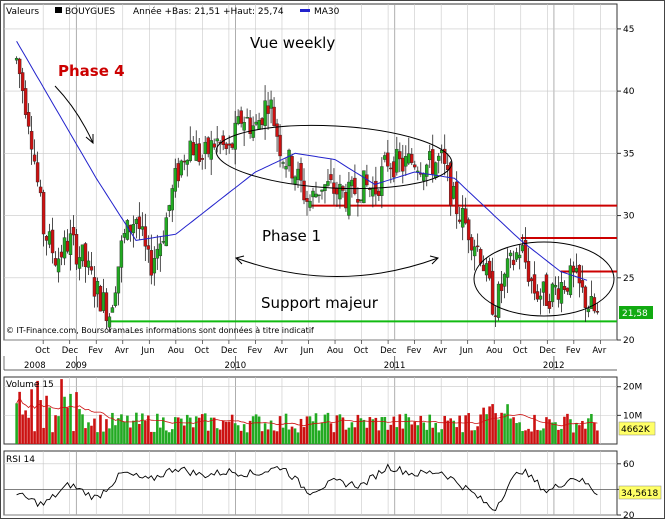 This screenshot has height=519, width=665. Describe the element at coordinates (292, 43) in the screenshot. I see `title-annotation: Vue weekly` at that location.